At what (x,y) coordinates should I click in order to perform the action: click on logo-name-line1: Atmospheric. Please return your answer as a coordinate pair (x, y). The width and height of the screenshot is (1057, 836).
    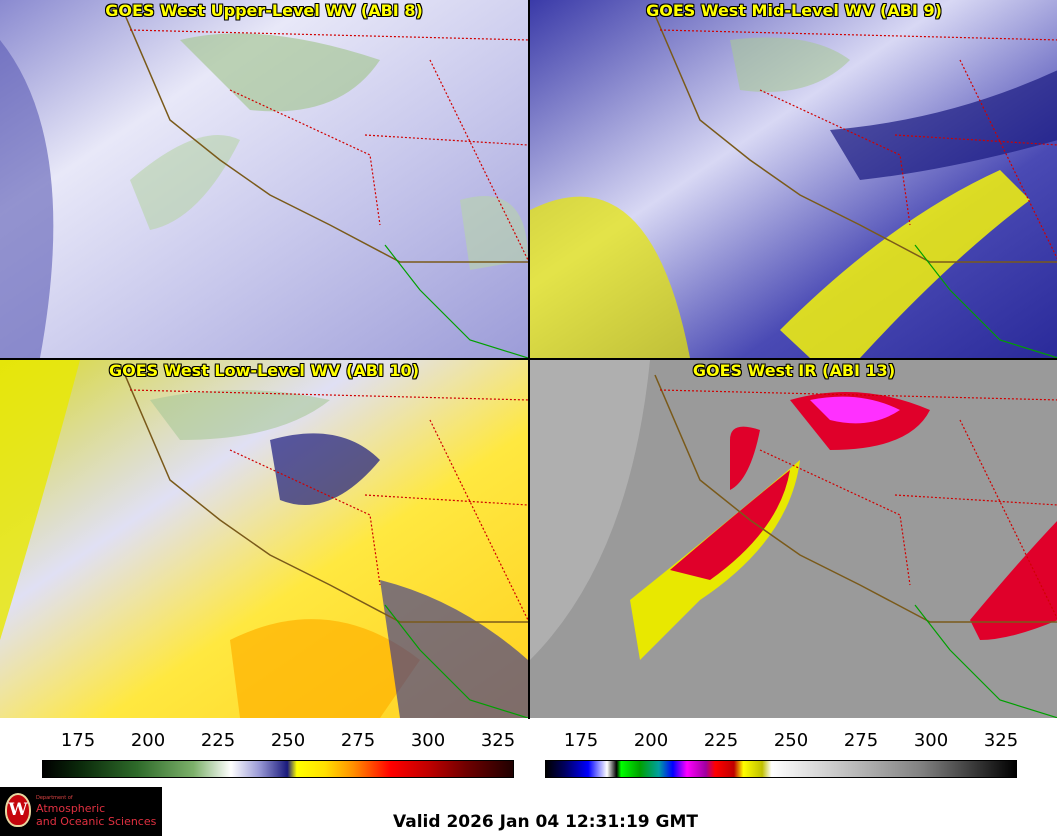
    Looking at the image, I should click on (71, 808).